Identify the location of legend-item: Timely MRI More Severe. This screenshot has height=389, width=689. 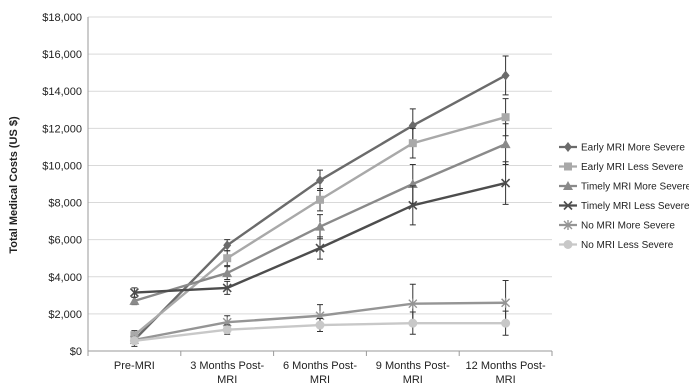
(624, 187).